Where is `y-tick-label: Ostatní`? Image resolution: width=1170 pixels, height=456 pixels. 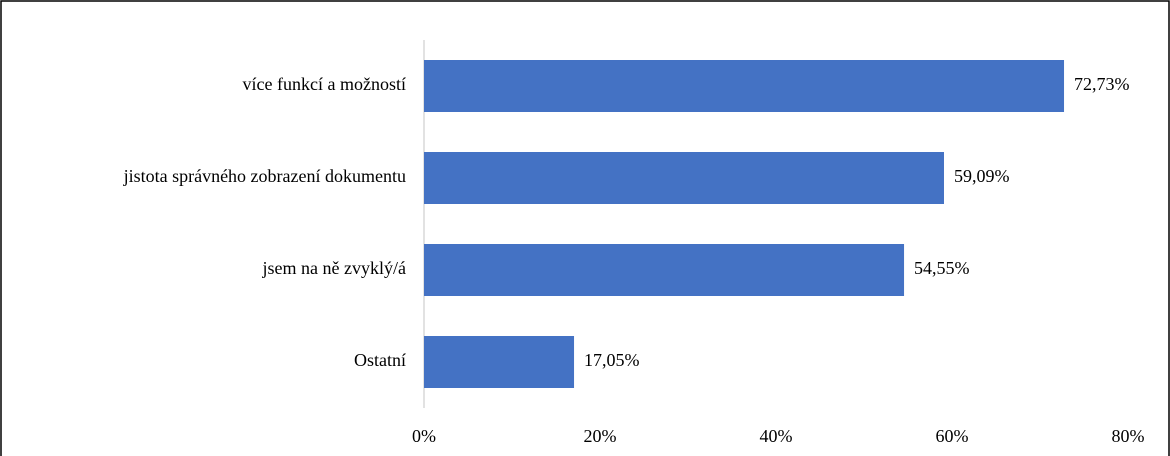
y-tick-label: Ostatní is located at coordinates (380, 360).